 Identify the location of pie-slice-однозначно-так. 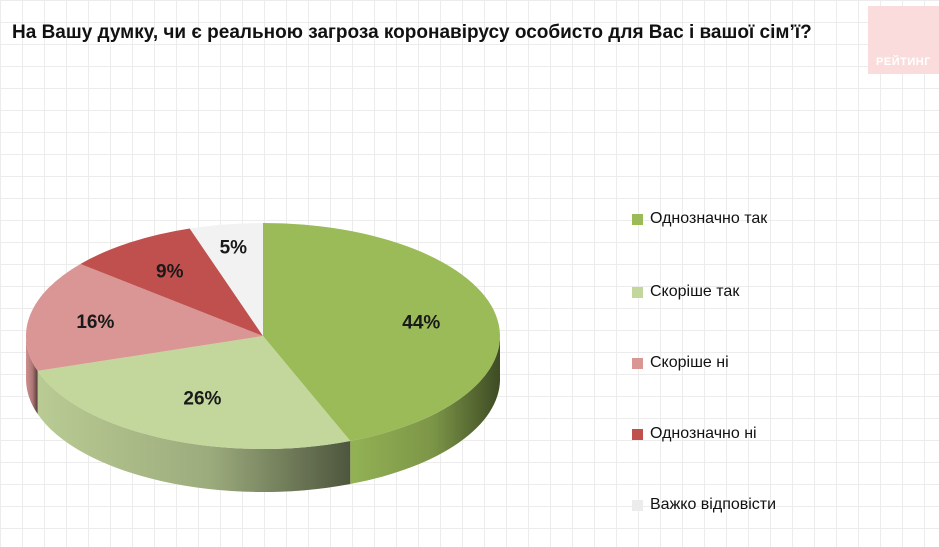
(381, 332).